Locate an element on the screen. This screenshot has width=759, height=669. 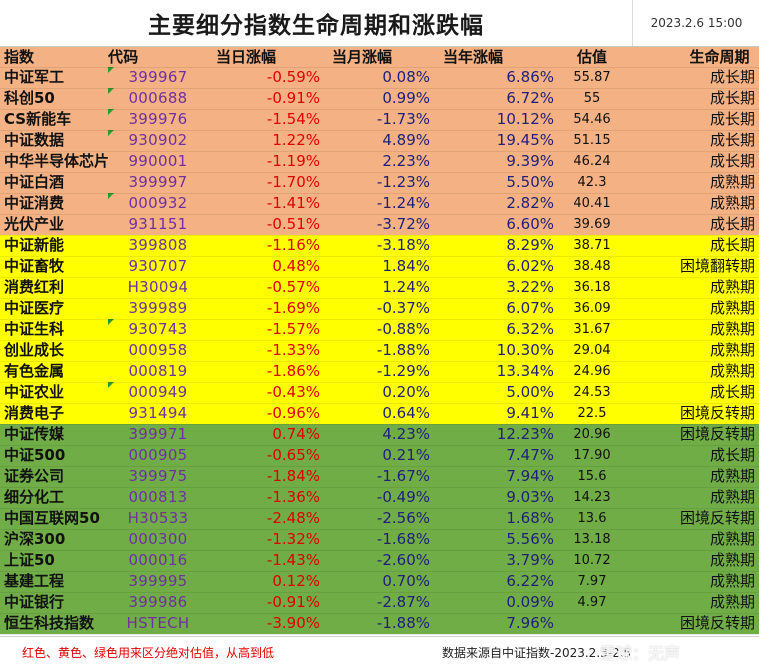
valuation-cell: 54.46 is located at coordinates (592, 119).